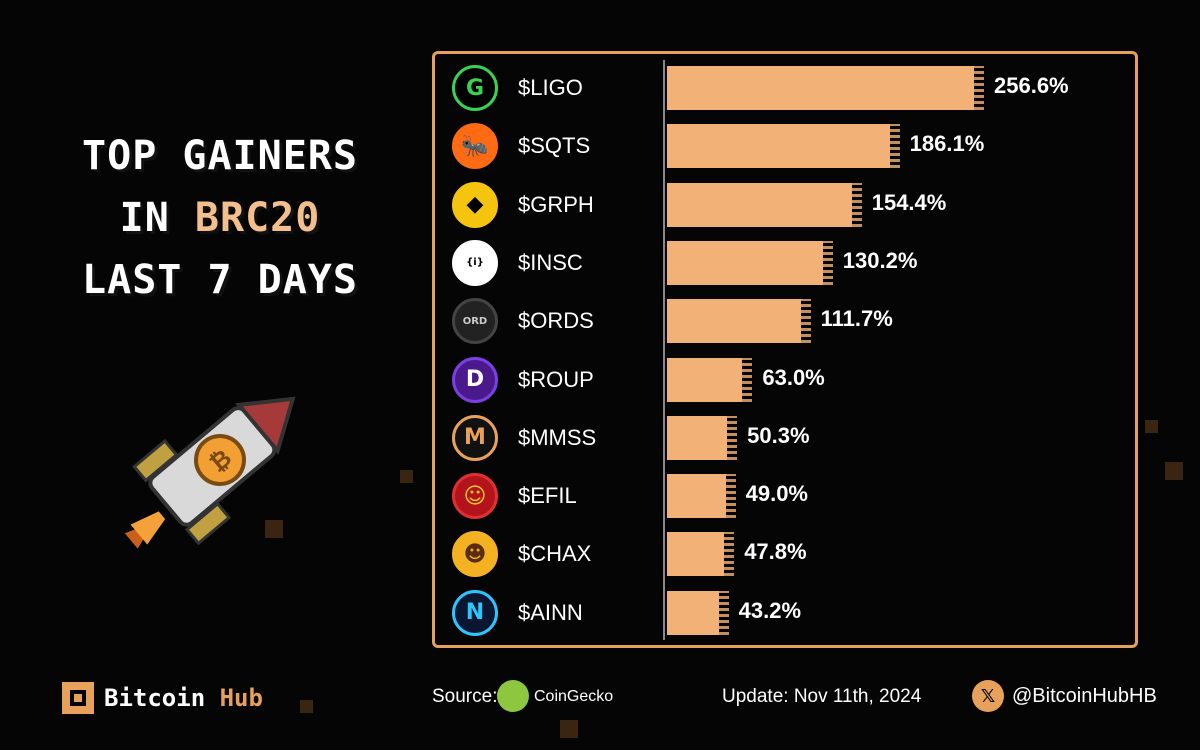  I want to click on bar-value-label: 111.7%, so click(856, 319).